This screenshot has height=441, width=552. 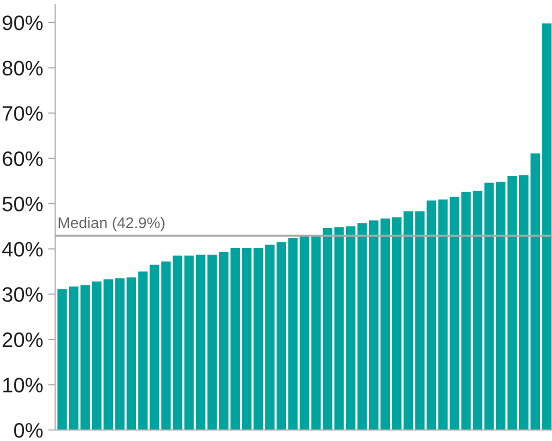 What do you see at coordinates (22, 158) in the screenshot?
I see `y-tick-label: 60%` at bounding box center [22, 158].